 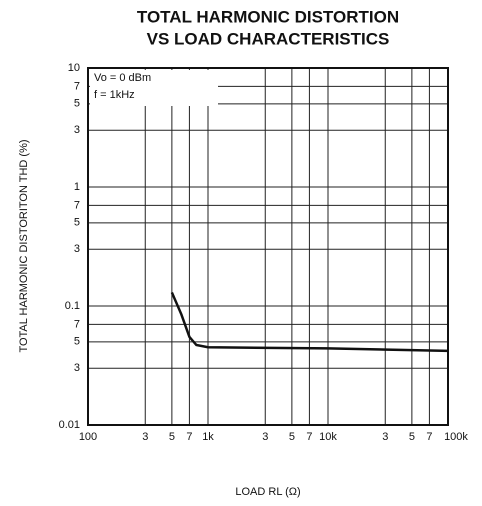 What do you see at coordinates (328, 437) in the screenshot?
I see `x-tick-label: 10k` at bounding box center [328, 437].